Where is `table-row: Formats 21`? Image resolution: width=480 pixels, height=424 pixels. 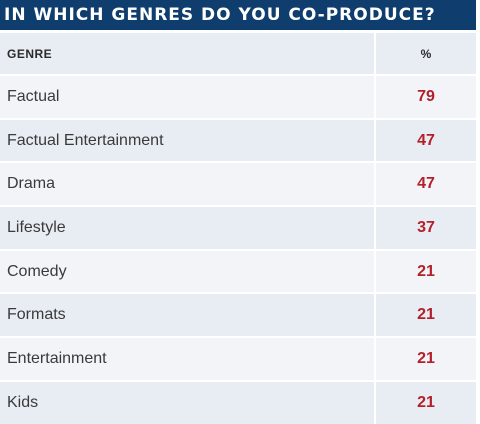
table-row: Formats 21 is located at coordinates (238, 315).